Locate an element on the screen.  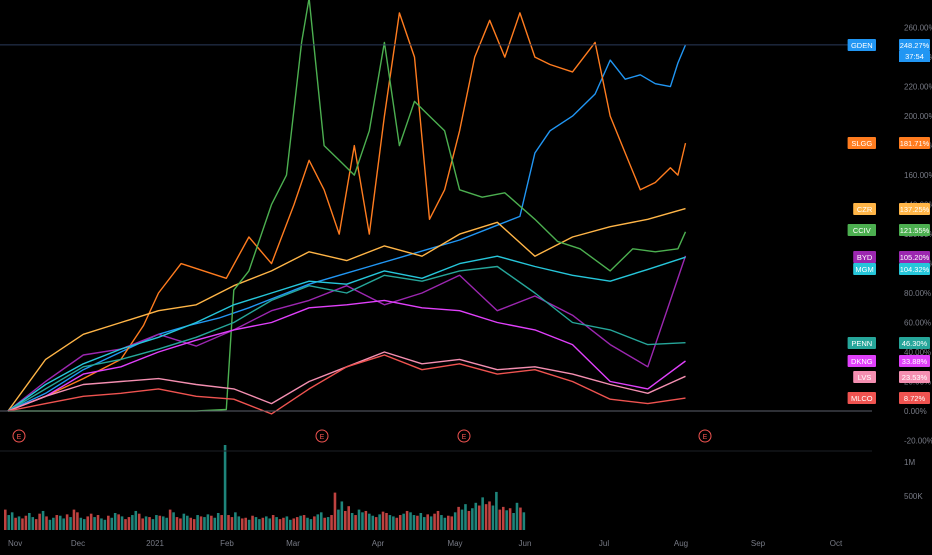
x-tick-label: Apr is located at coordinates (378, 543).